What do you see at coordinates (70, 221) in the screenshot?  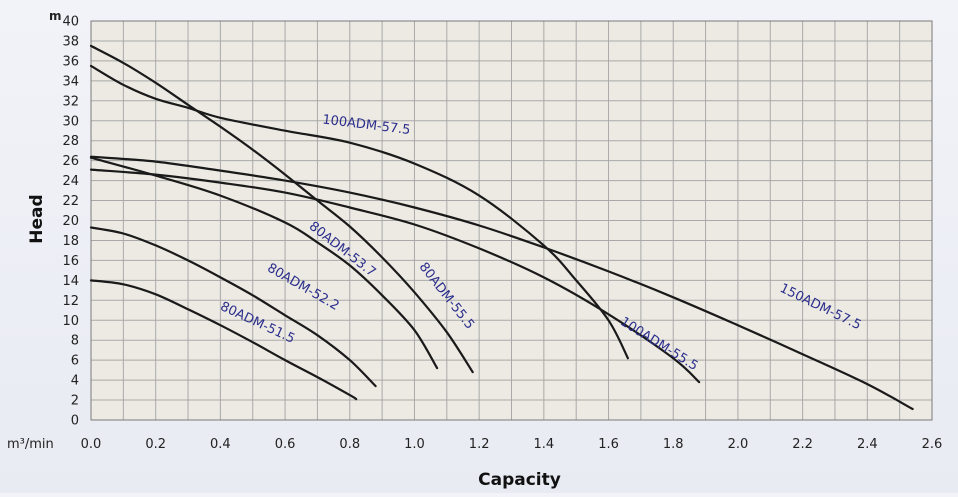 I see `y-tick-label: 20` at bounding box center [70, 221].